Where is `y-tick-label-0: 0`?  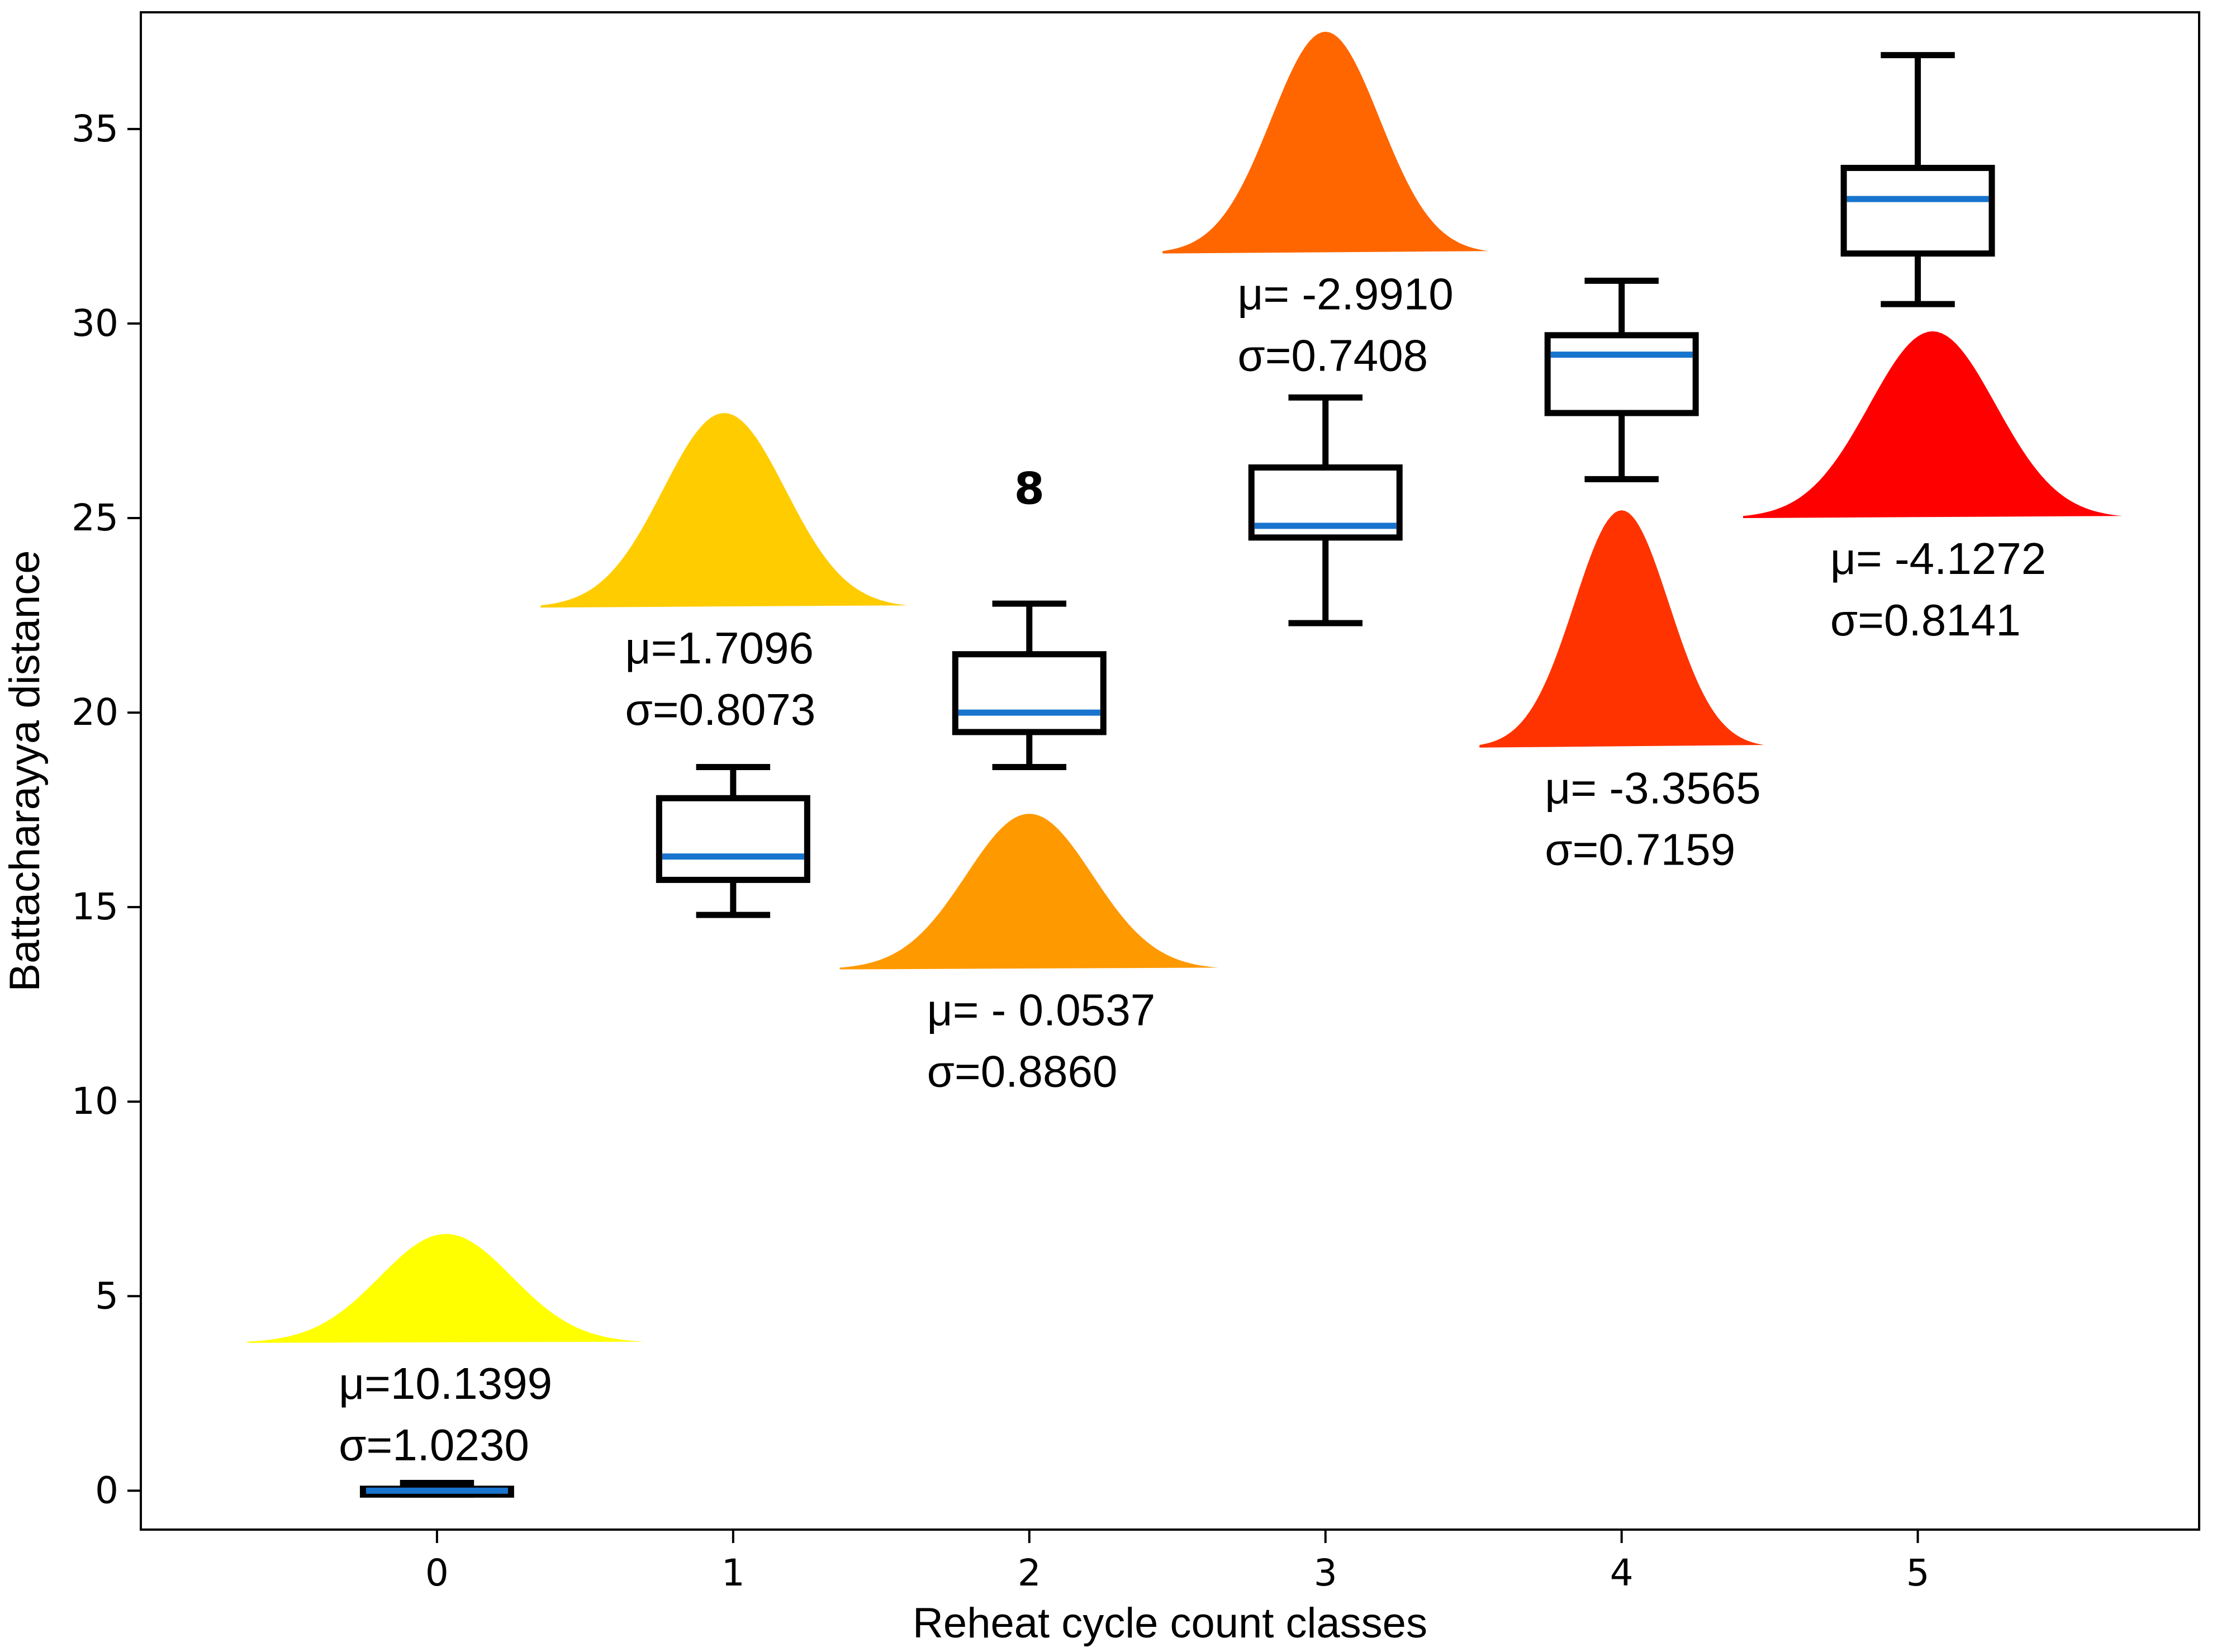 y-tick-label-0: 0 is located at coordinates (107, 1490).